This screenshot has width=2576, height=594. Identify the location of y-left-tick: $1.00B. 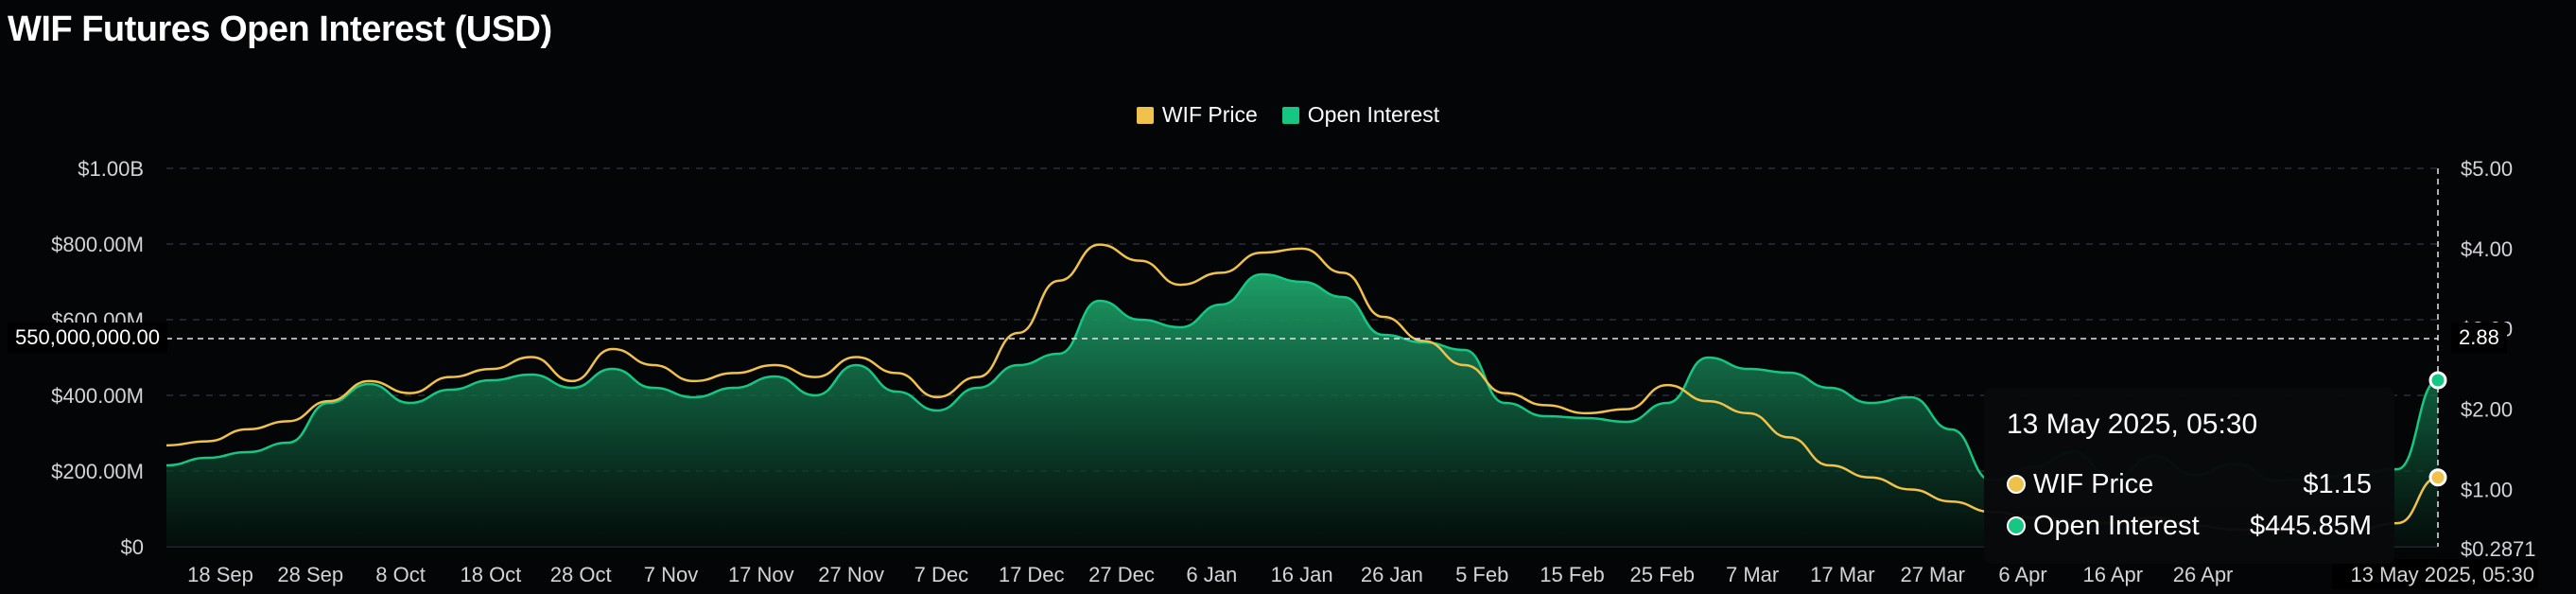
(111, 169).